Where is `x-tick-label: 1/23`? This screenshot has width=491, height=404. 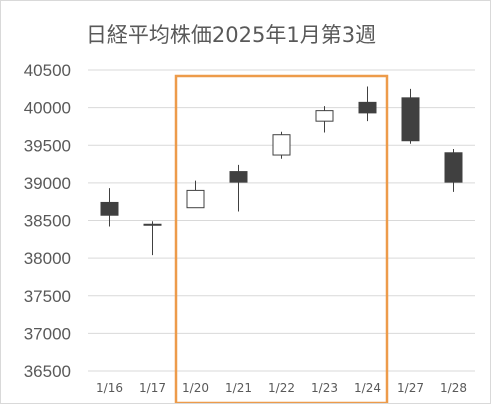 x-tick-label: 1/23 is located at coordinates (324, 388).